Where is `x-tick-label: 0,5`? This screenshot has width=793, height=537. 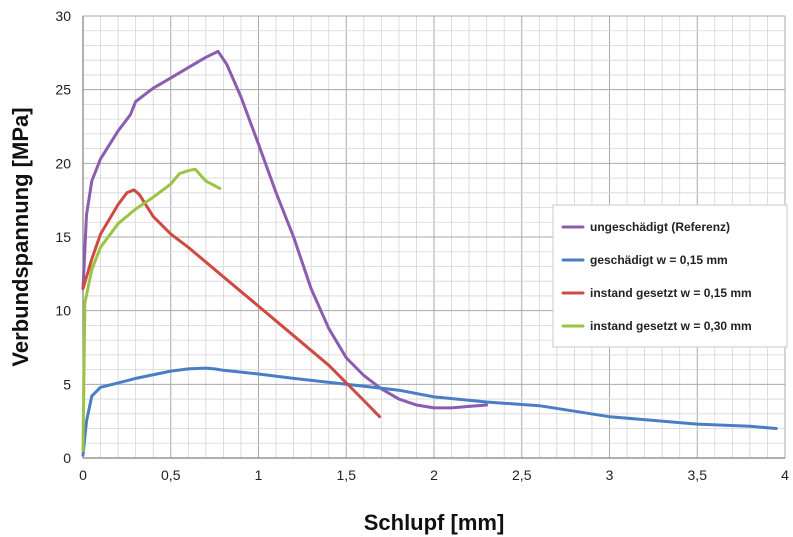
x-tick-label: 0,5 is located at coordinates (171, 475).